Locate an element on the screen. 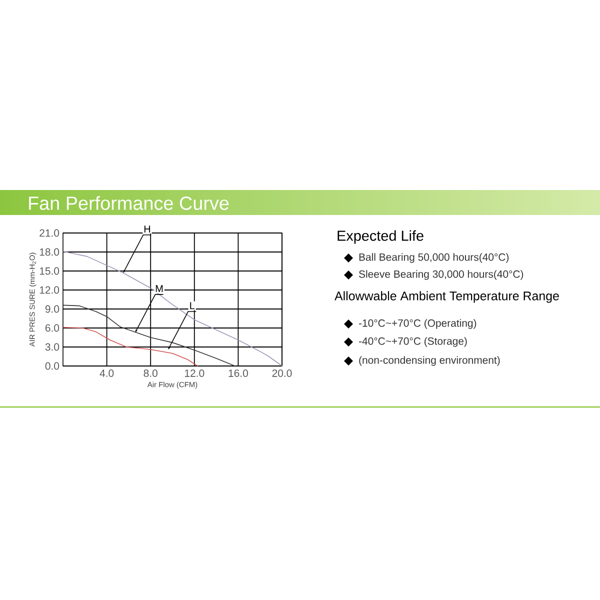 The image size is (600, 600). y-tick-label: 18.0 is located at coordinates (50, 252).